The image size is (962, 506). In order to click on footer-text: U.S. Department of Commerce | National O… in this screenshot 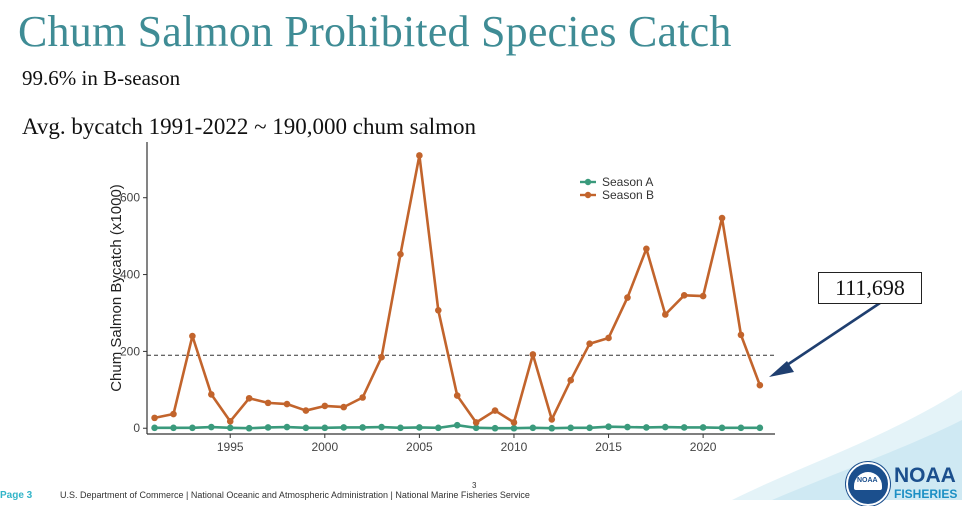, I will do `click(295, 495)`.